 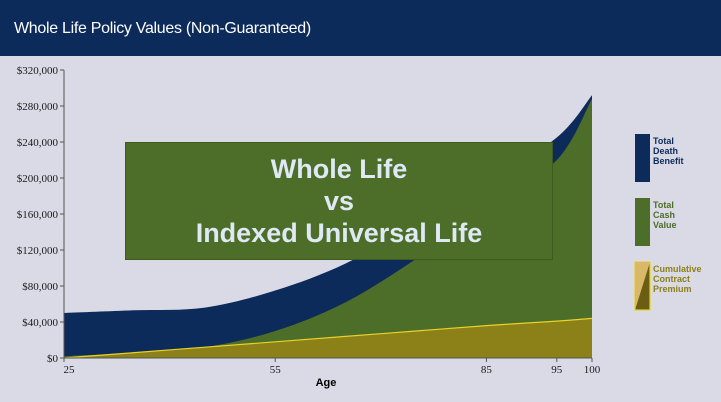 I want to click on y-tick-label: $240,000, so click(x=38, y=143).